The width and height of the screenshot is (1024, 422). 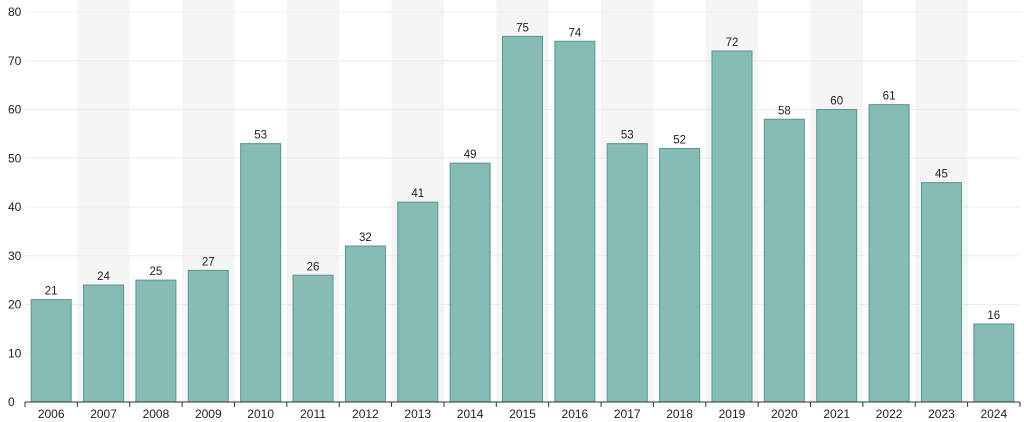 What do you see at coordinates (889, 97) in the screenshot?
I see `bar-value-label: 61` at bounding box center [889, 97].